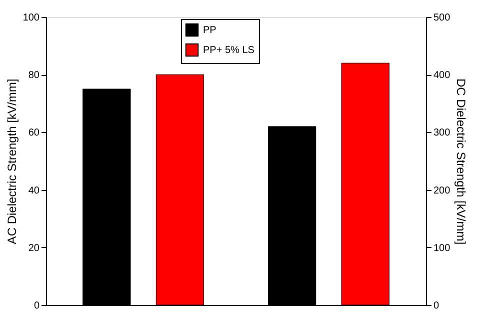  Describe the element at coordinates (442, 76) in the screenshot. I see `y2-tick-label: 400` at that location.